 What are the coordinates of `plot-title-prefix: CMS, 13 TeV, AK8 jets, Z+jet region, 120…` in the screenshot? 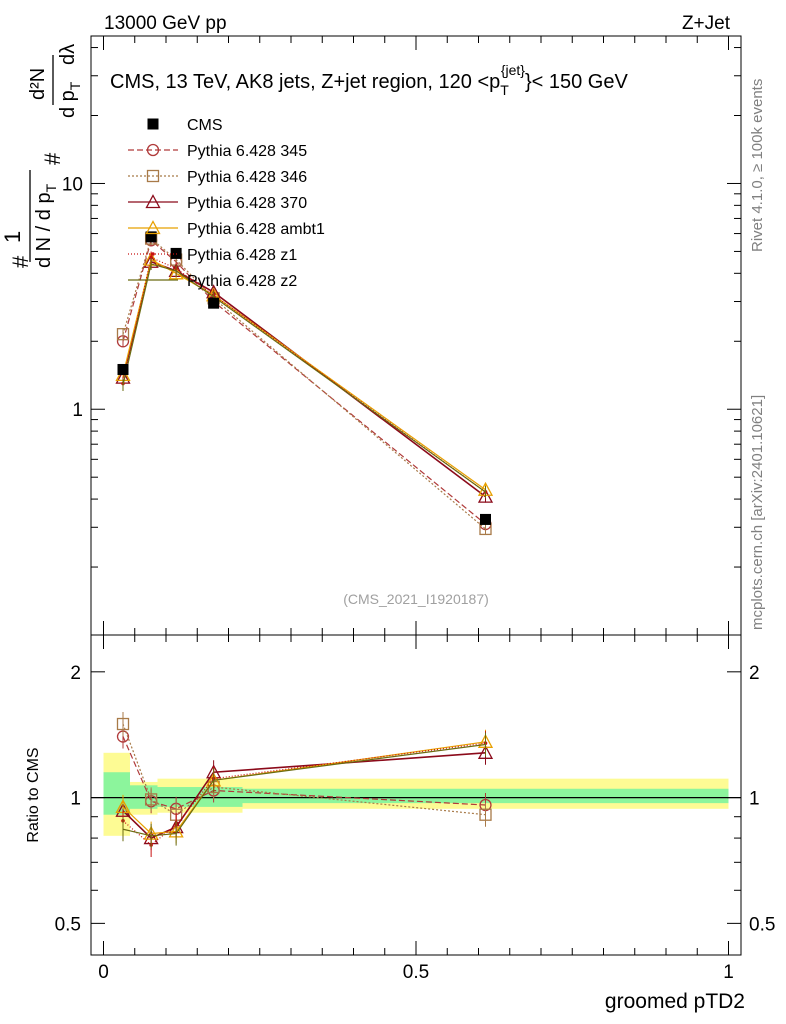 It's located at (305, 82).